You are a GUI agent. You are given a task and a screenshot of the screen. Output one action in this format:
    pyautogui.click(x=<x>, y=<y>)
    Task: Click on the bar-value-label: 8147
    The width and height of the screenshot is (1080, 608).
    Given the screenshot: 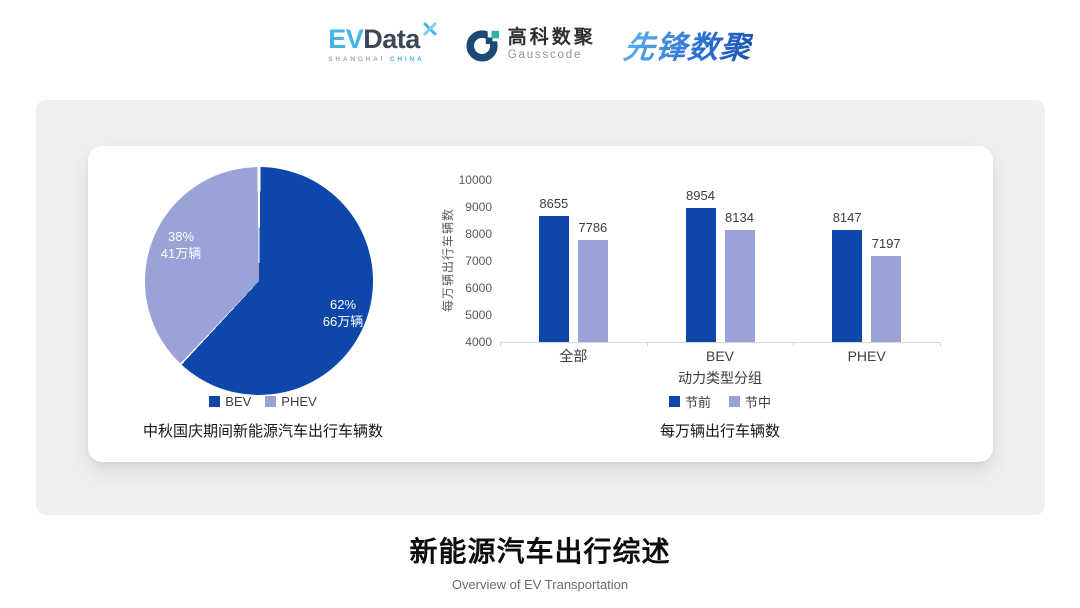 What is the action you would take?
    pyautogui.click(x=847, y=218)
    